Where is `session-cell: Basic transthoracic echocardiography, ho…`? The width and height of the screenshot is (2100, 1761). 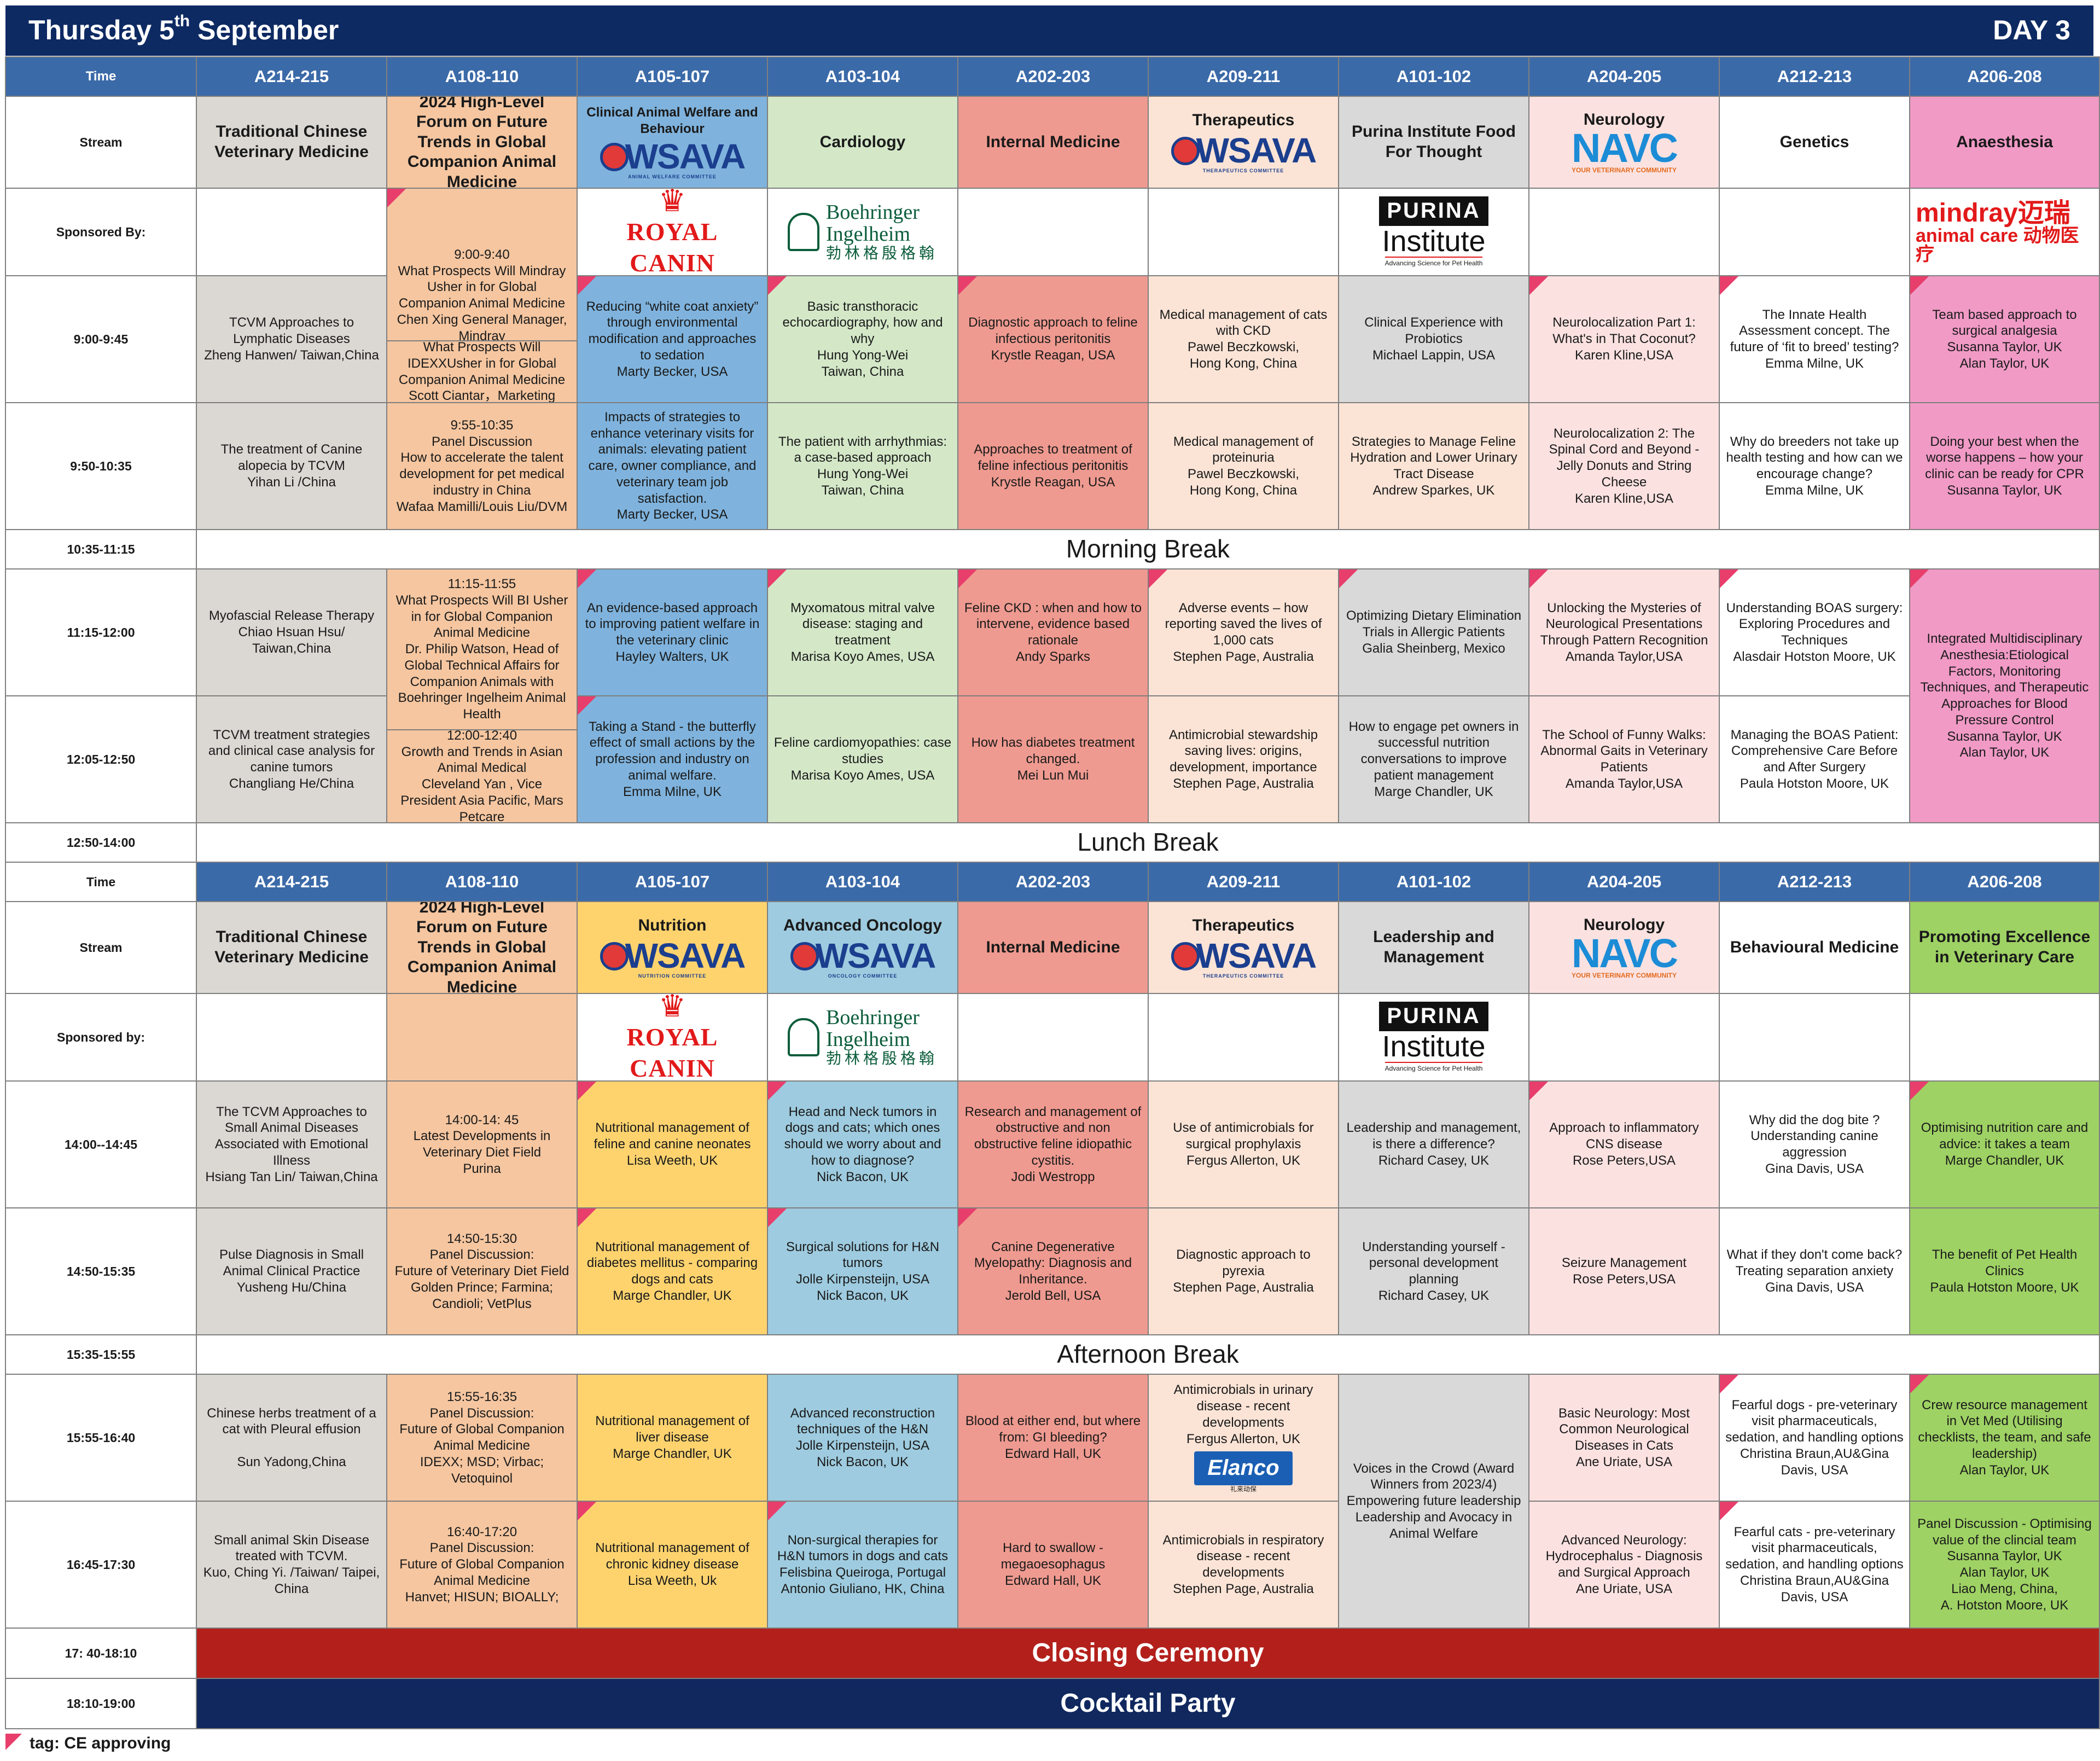
session-cell: Basic transthoracic echocardiography, ho… is located at coordinates (862, 339).